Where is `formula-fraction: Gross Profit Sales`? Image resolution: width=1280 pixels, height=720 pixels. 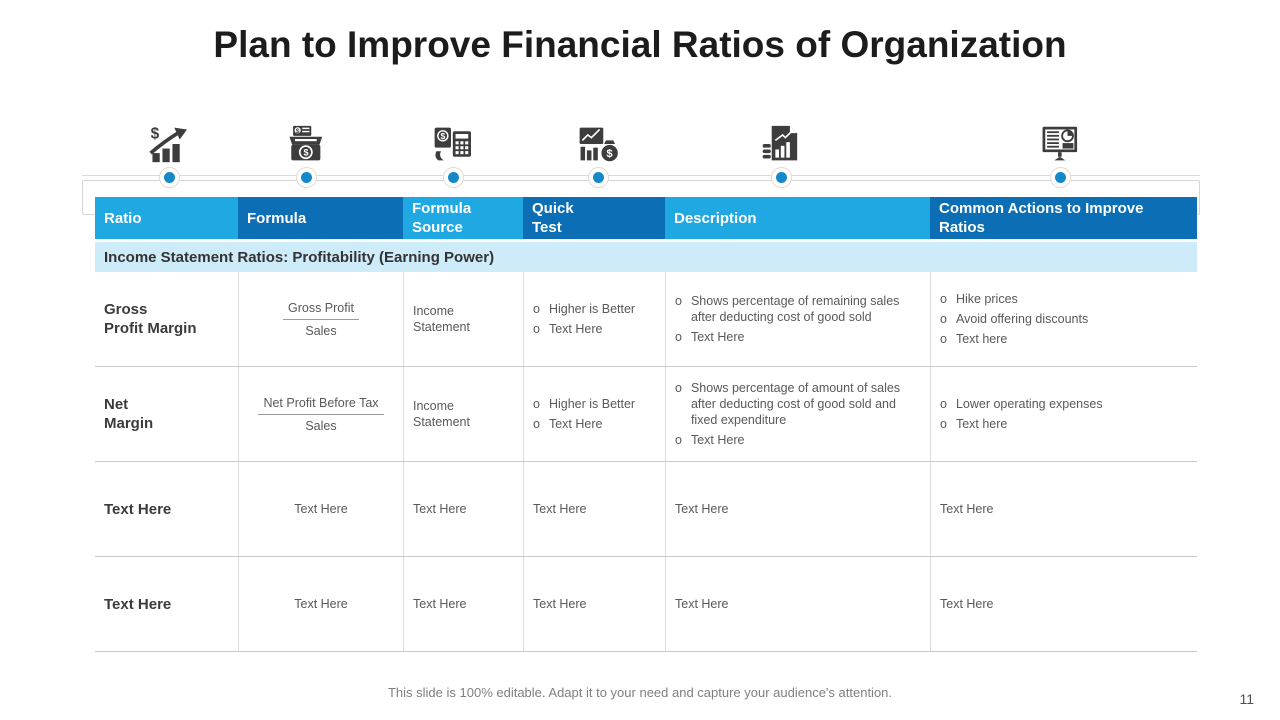
formula-fraction: Gross Profit Sales is located at coordinates (321, 319).